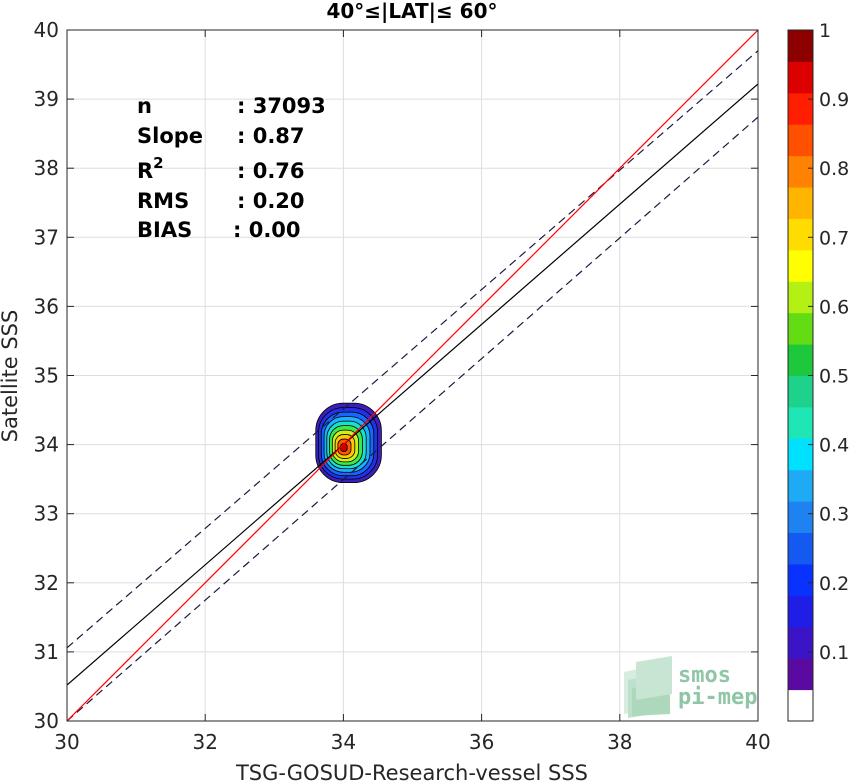 The image size is (855, 784). What do you see at coordinates (834, 377) in the screenshot?
I see `colorbar-tick-label: 0.5` at bounding box center [834, 377].